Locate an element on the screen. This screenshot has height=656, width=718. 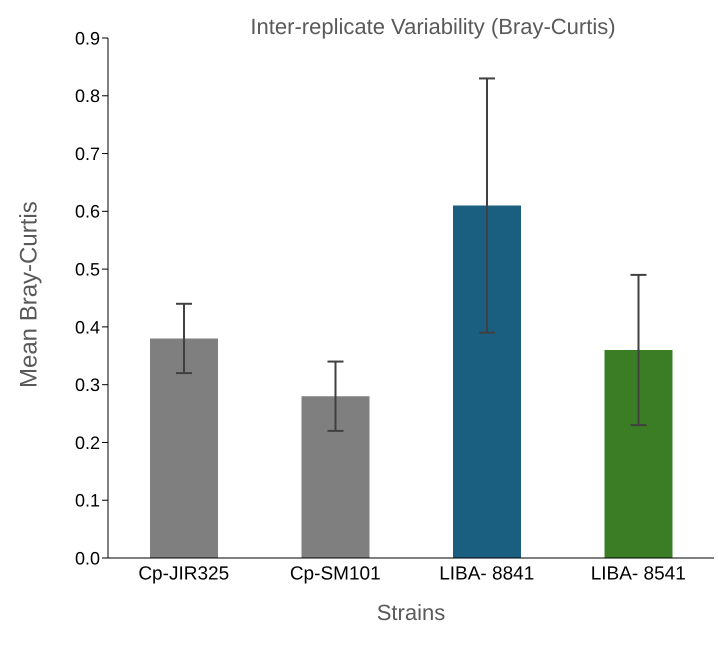
y-tick-label: 0.4 is located at coordinates (87, 327).